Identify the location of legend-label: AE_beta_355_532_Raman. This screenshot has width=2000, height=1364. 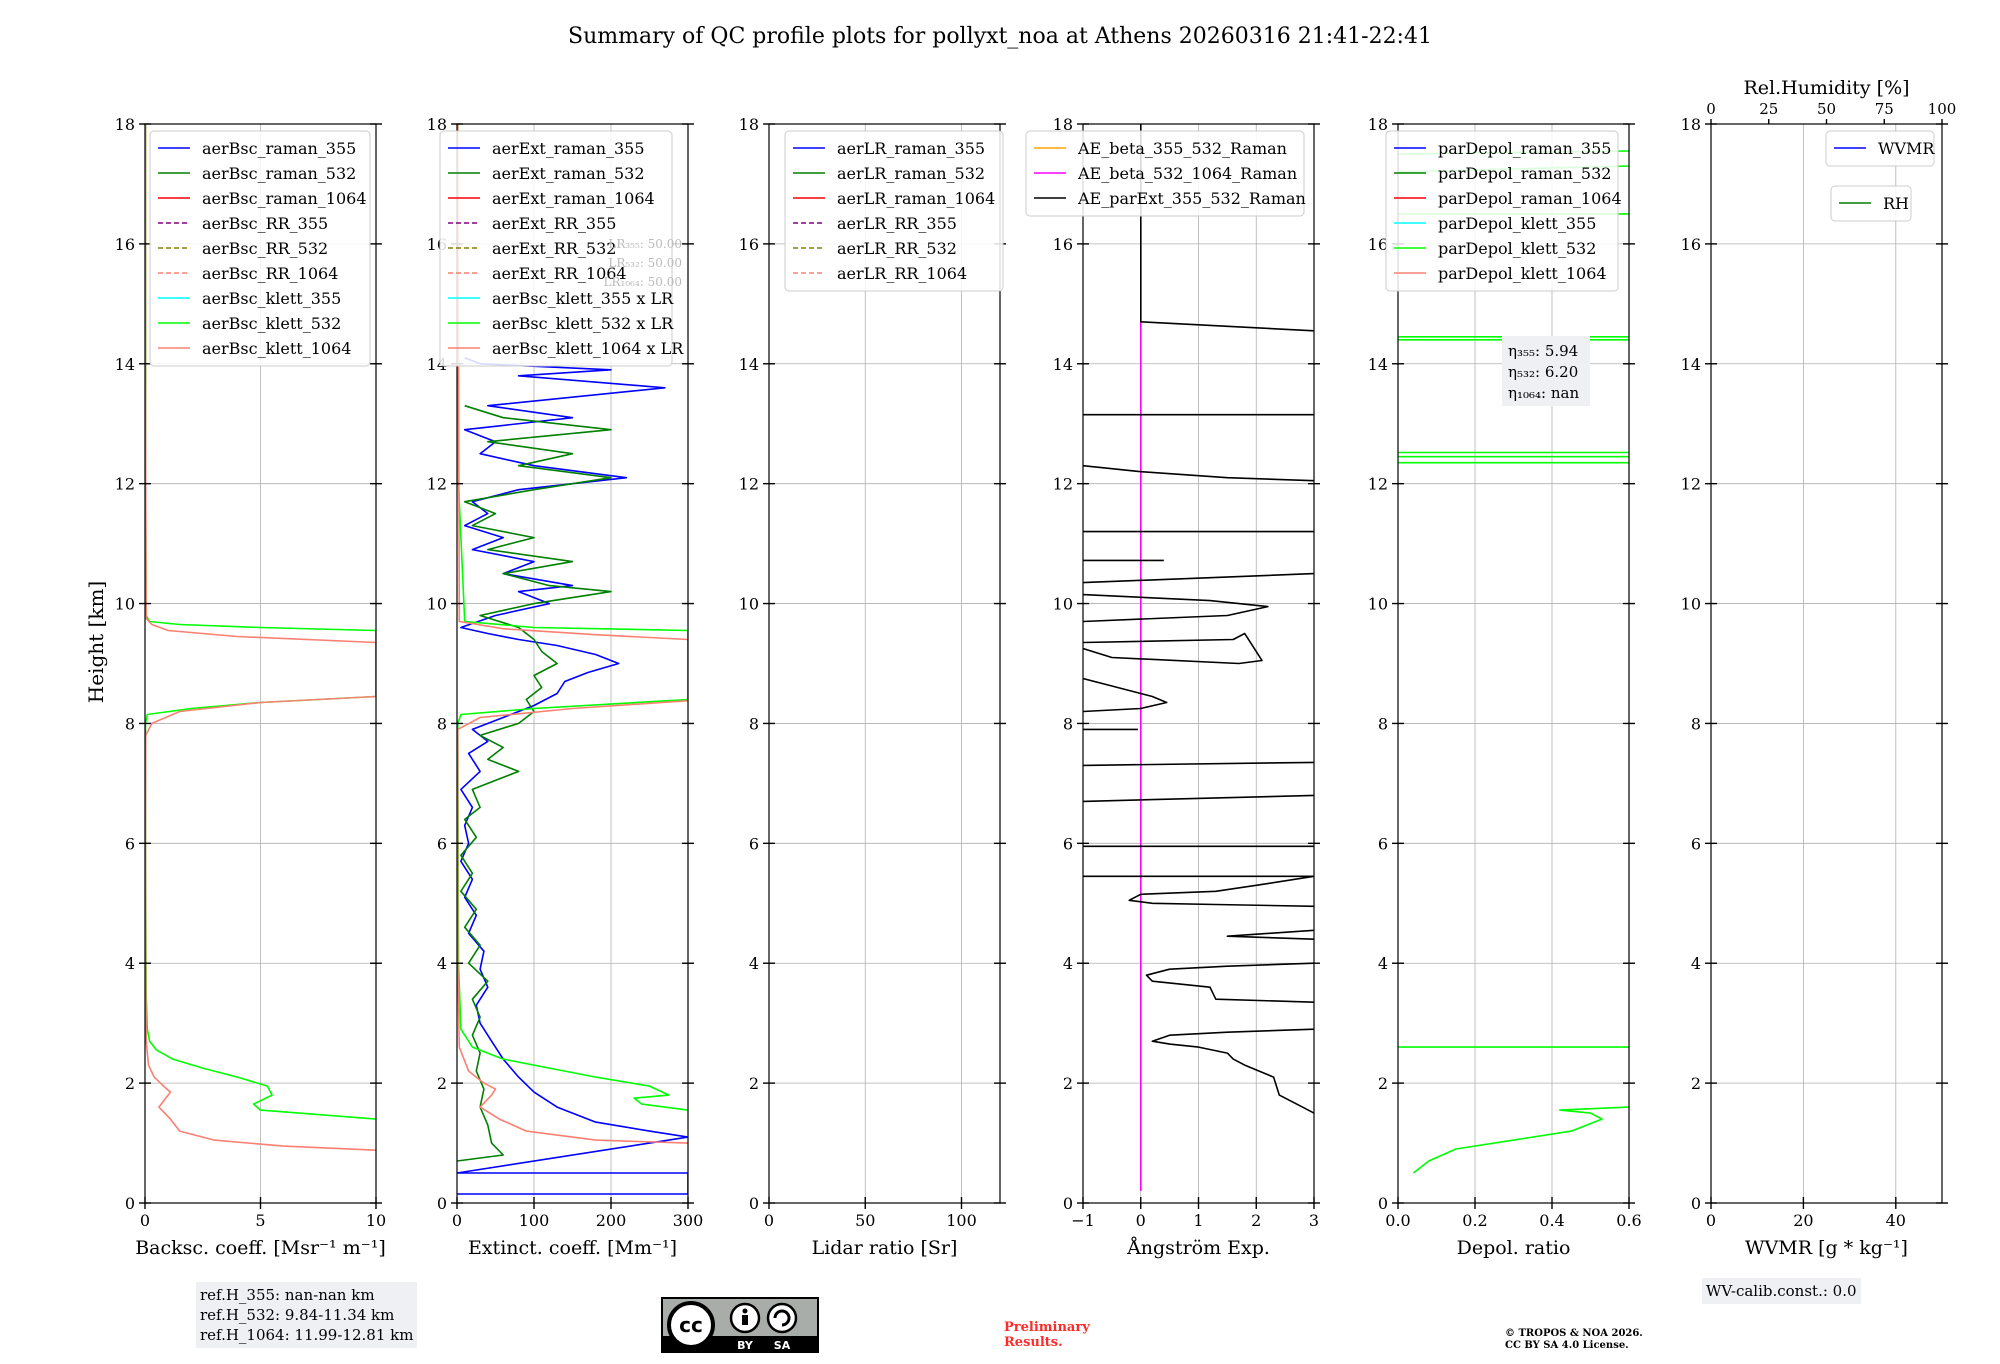
(1182, 148).